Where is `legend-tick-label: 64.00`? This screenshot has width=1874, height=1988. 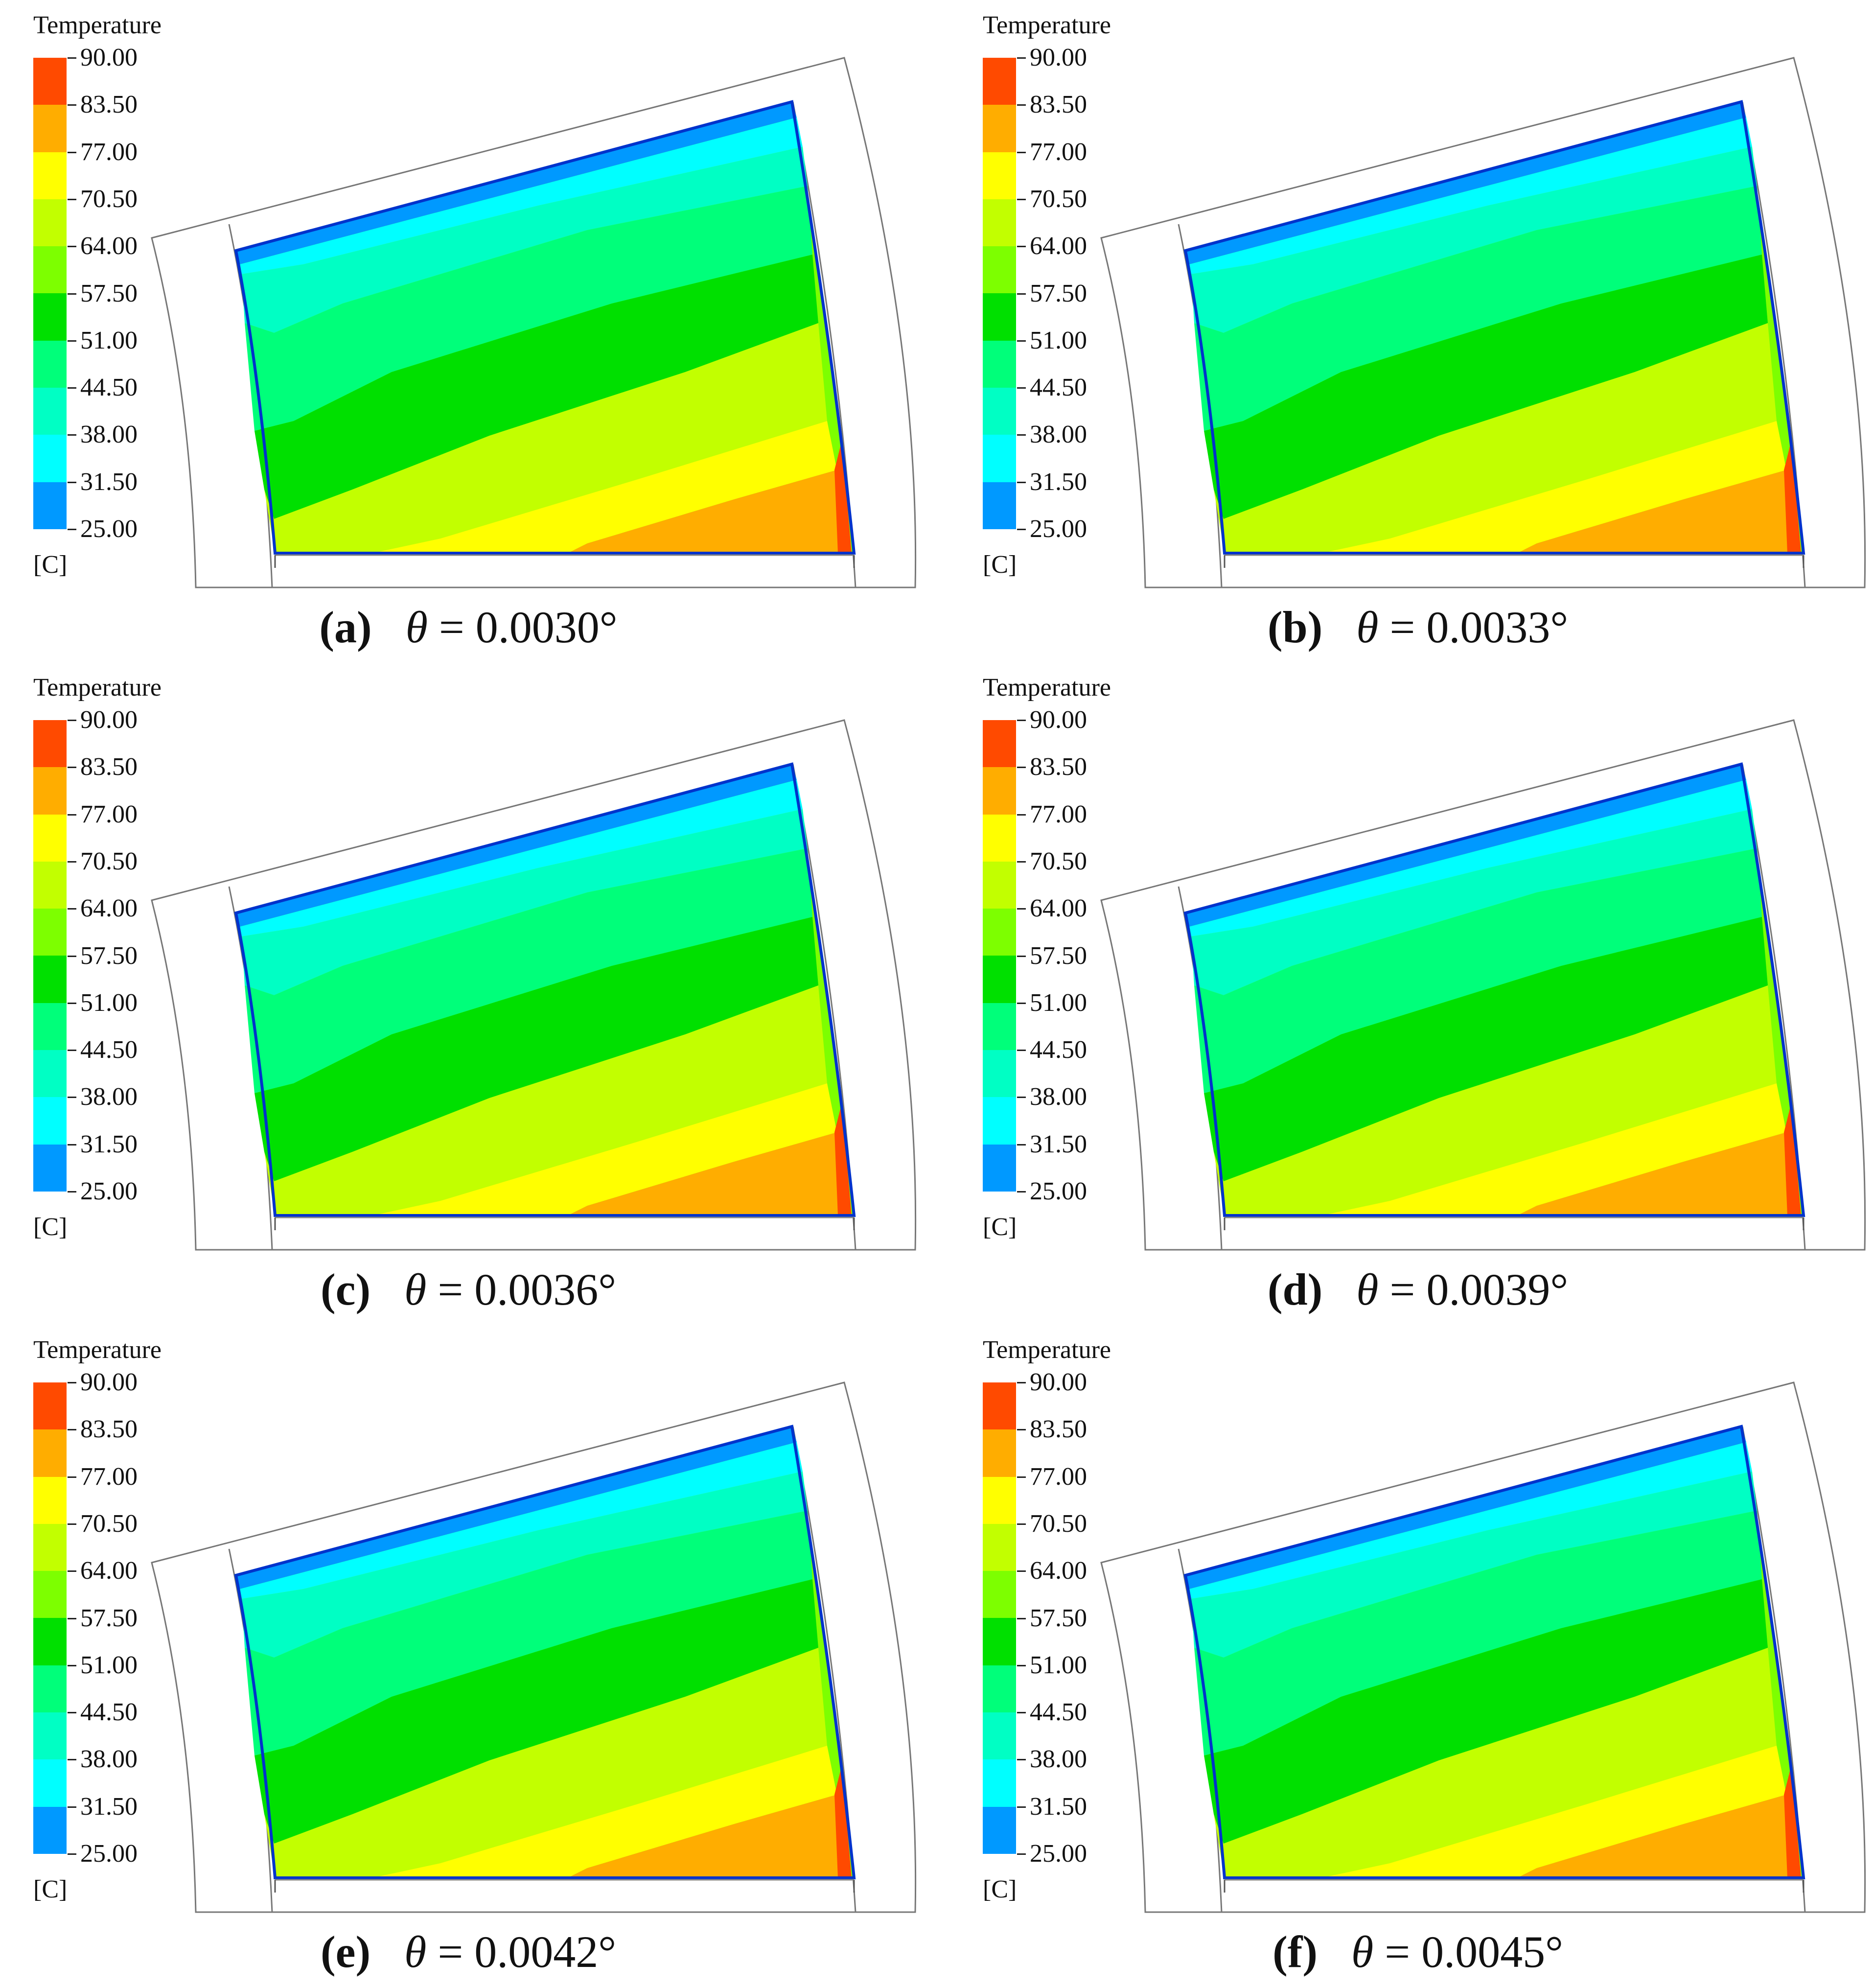
legend-tick-label: 64.00 is located at coordinates (1058, 246).